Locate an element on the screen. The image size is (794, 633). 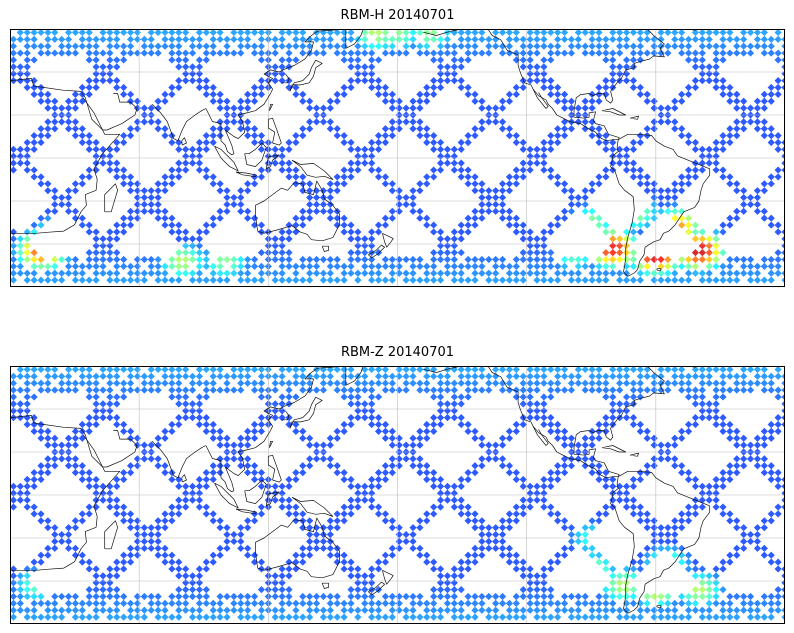
bottom-panel-title: RBM-Z 20140701 is located at coordinates (397, 352).